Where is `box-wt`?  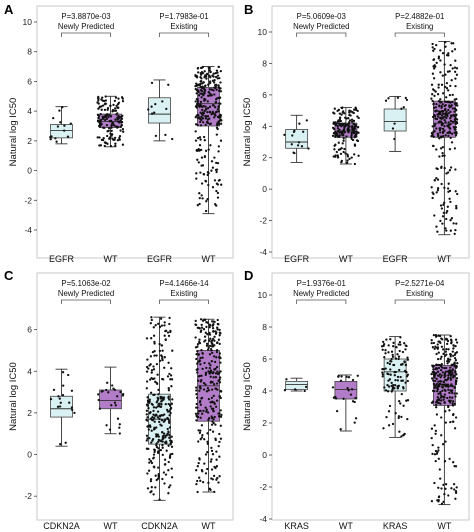
box-wt is located at coordinates (111, 400).